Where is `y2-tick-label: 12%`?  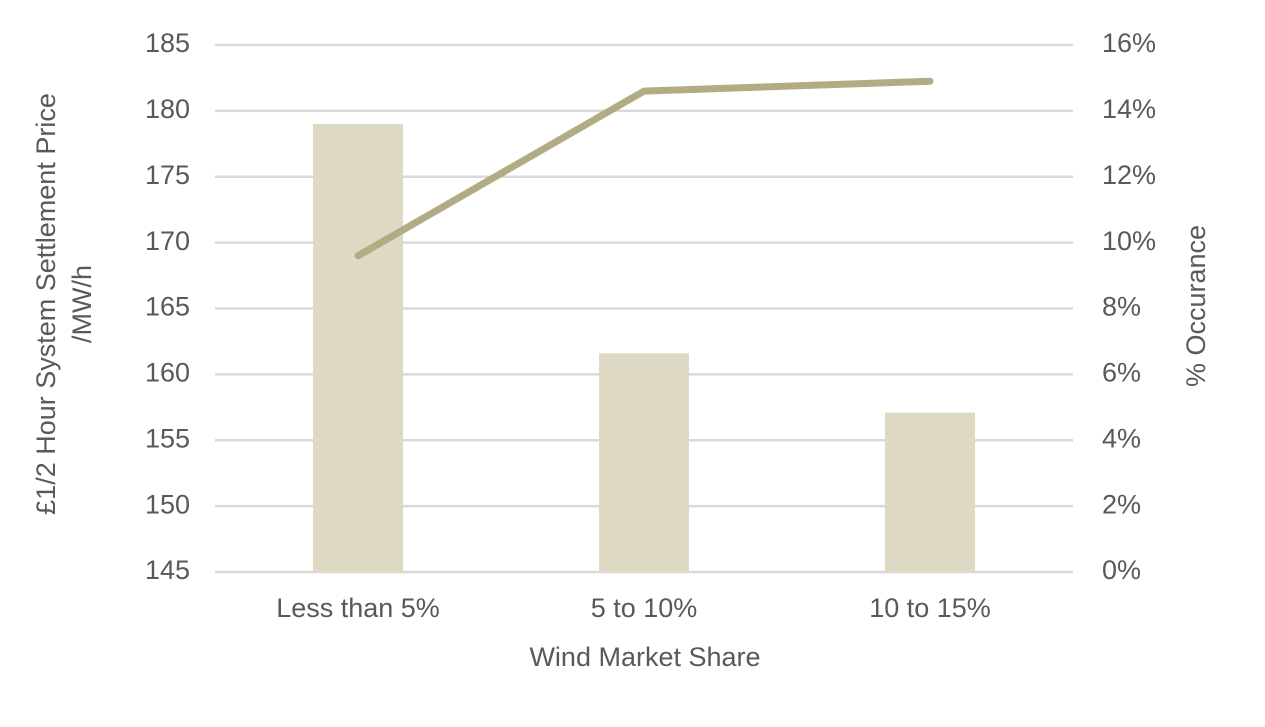 y2-tick-label: 12% is located at coordinates (1129, 175).